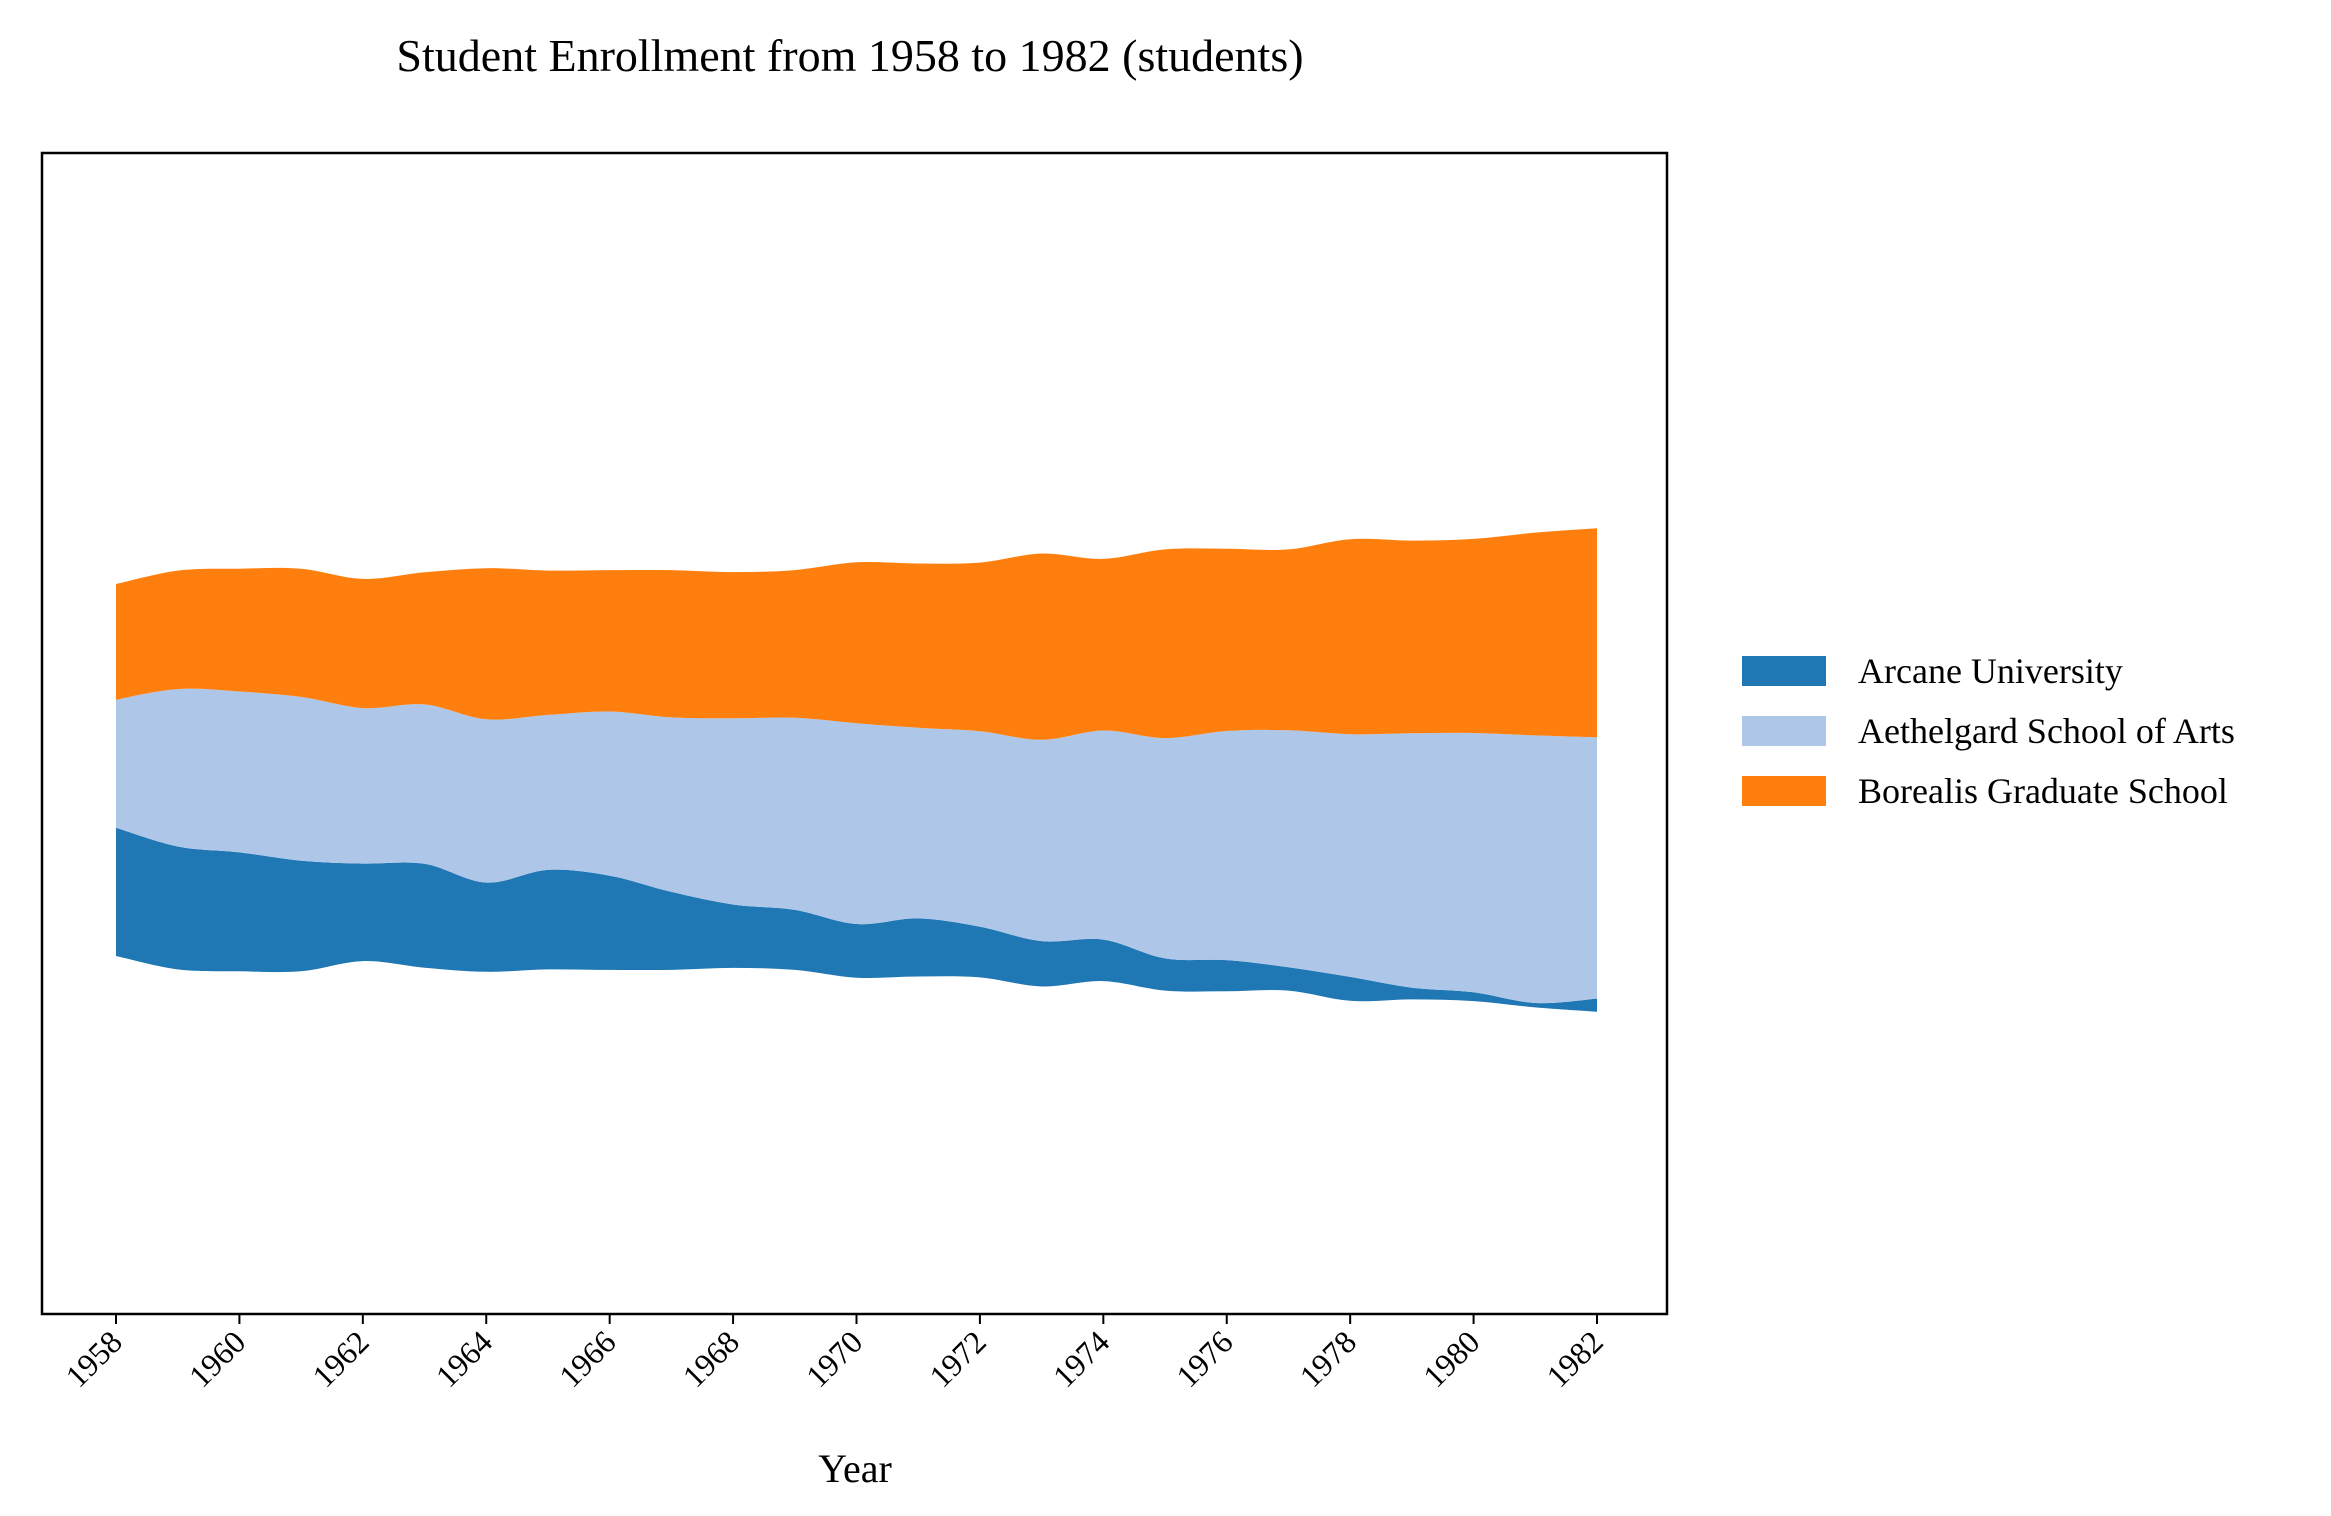 Image resolution: width=2331 pixels, height=1516 pixels. I want to click on stream-area-aethelgard-school-of-arts, so click(856, 846).